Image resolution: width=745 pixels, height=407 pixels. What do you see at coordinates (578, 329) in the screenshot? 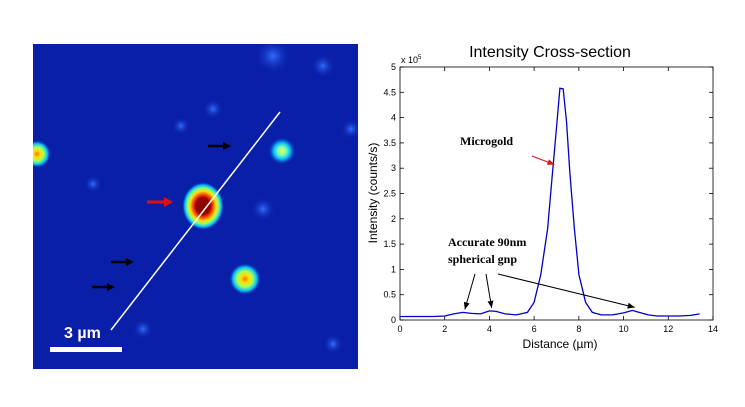
I see `x-tick-label: 8` at bounding box center [578, 329].